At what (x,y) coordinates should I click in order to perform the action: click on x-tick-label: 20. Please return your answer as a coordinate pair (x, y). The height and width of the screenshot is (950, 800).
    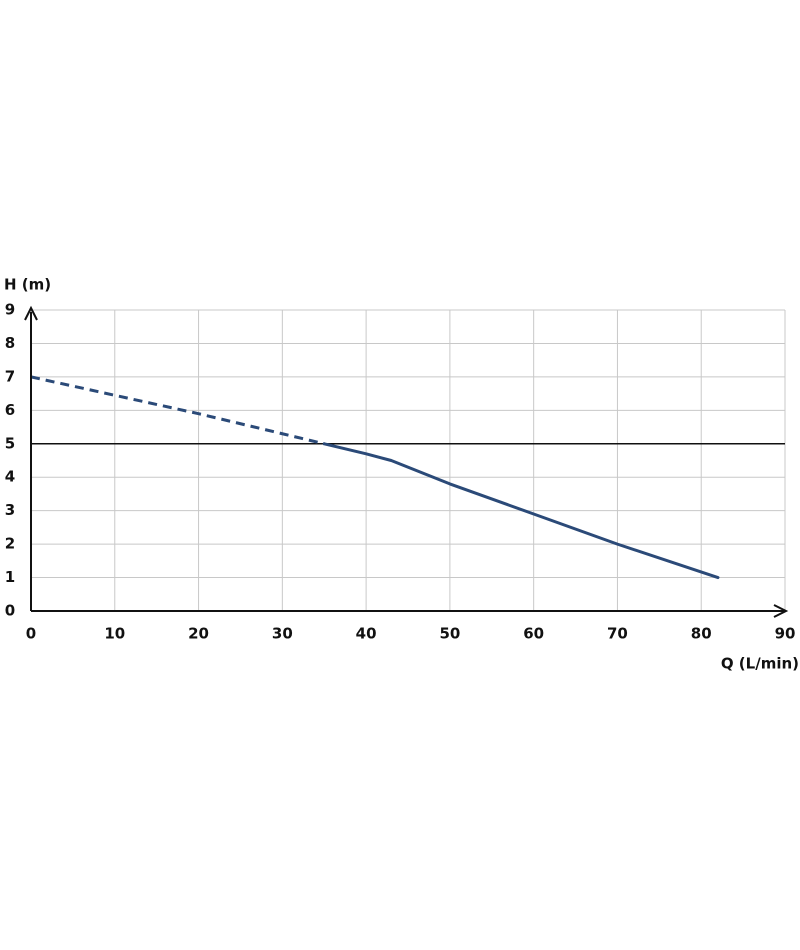
    Looking at the image, I should click on (198, 634).